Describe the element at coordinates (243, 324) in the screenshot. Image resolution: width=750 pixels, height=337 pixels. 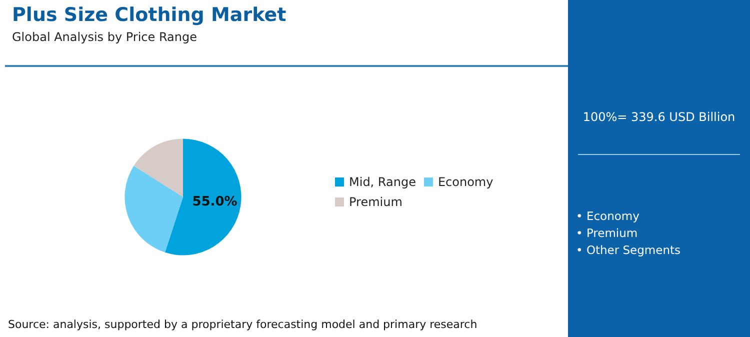
I see `source-note: Source: analysis, supported by a proprietary forecasting model and primary research` at that location.